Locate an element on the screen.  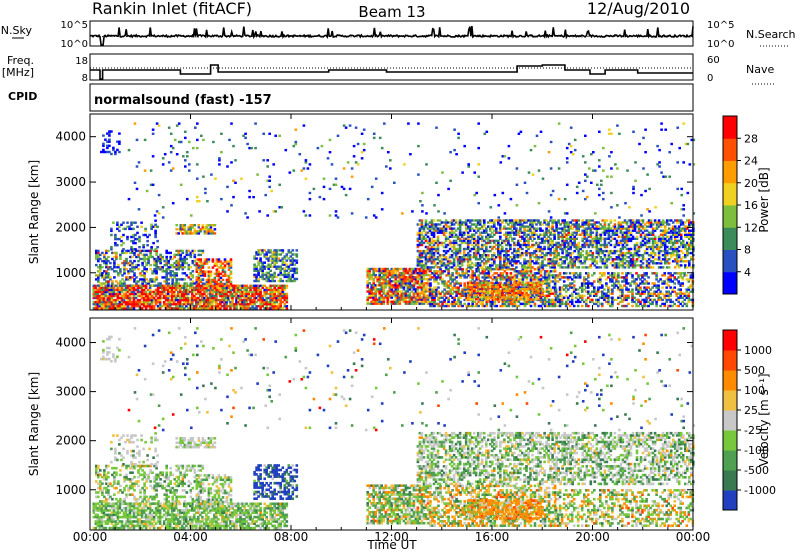
noise-sky-label: N.Sky is located at coordinates (17, 30).